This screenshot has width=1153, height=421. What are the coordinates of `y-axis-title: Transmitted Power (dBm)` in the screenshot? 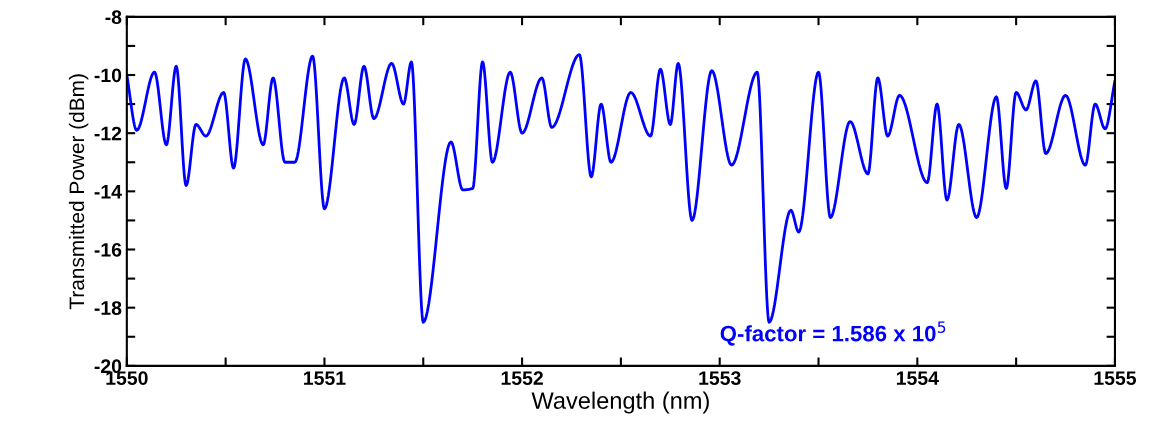 It's located at (78, 192).